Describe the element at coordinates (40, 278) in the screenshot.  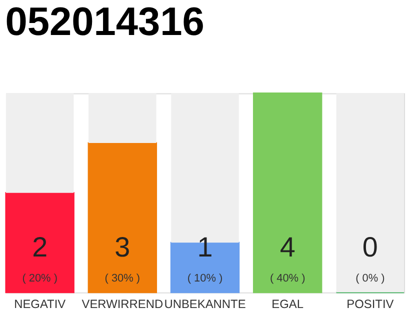
I see `annotation: ( 20% )` at that location.